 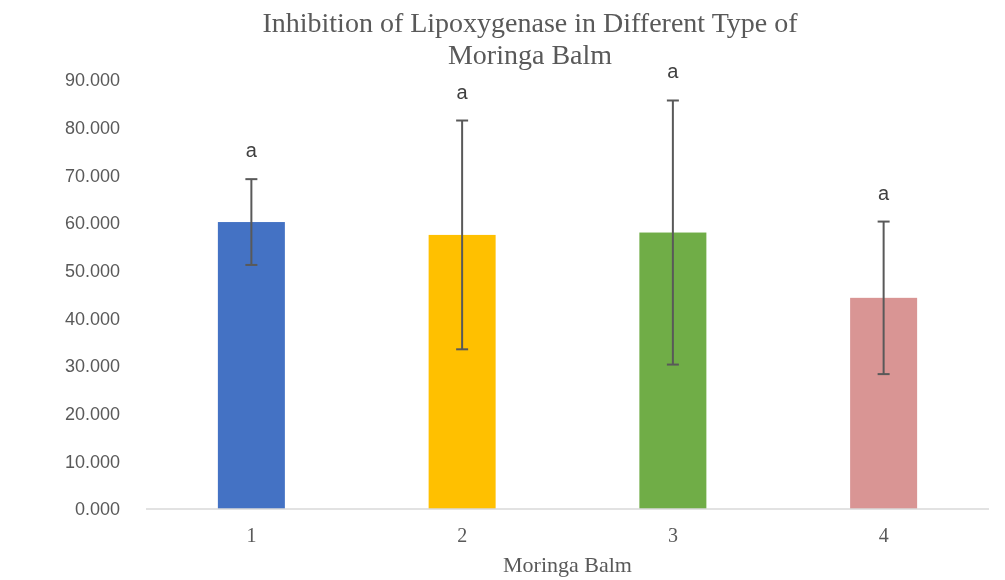 I want to click on y-tick-label: 50.000, so click(x=92, y=270).